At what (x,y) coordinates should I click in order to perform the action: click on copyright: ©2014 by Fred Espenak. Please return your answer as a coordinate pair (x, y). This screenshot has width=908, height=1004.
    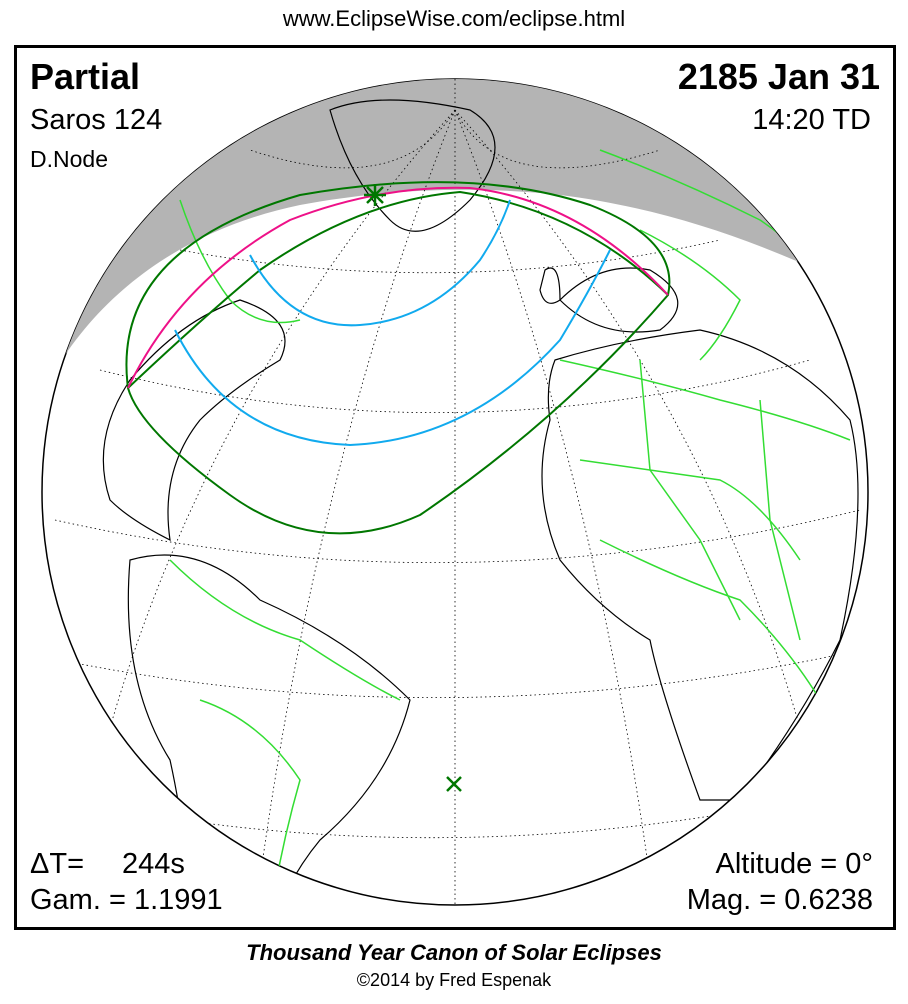
    Looking at the image, I should click on (454, 980).